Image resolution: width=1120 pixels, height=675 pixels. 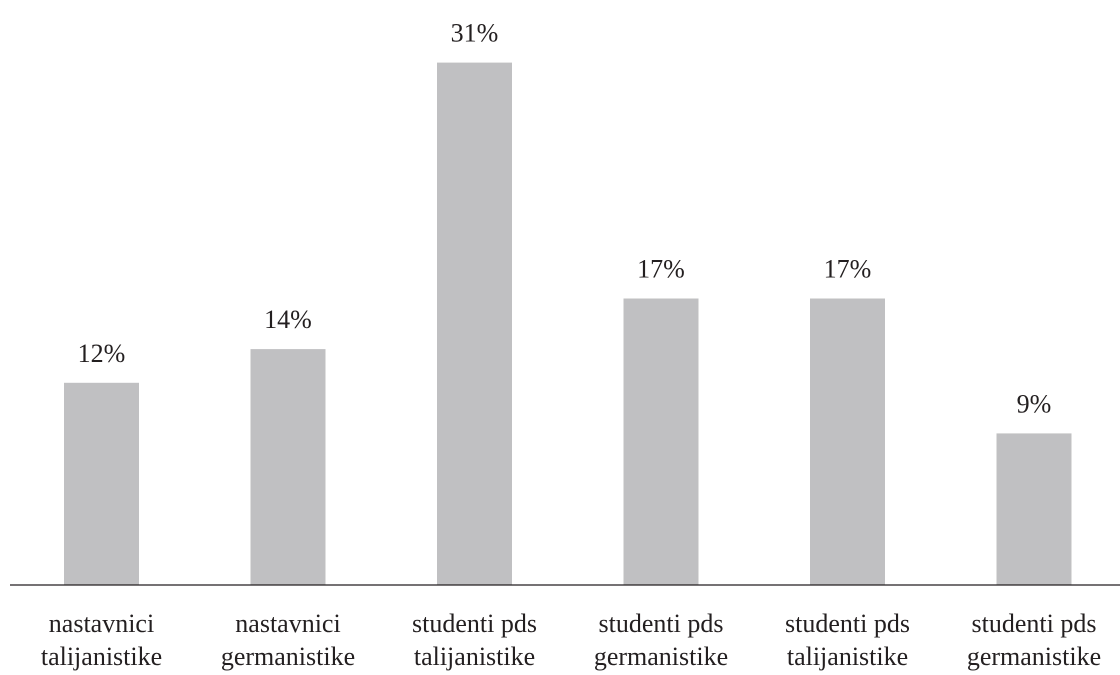 I want to click on data-label-4: 17%, so click(x=661, y=269).